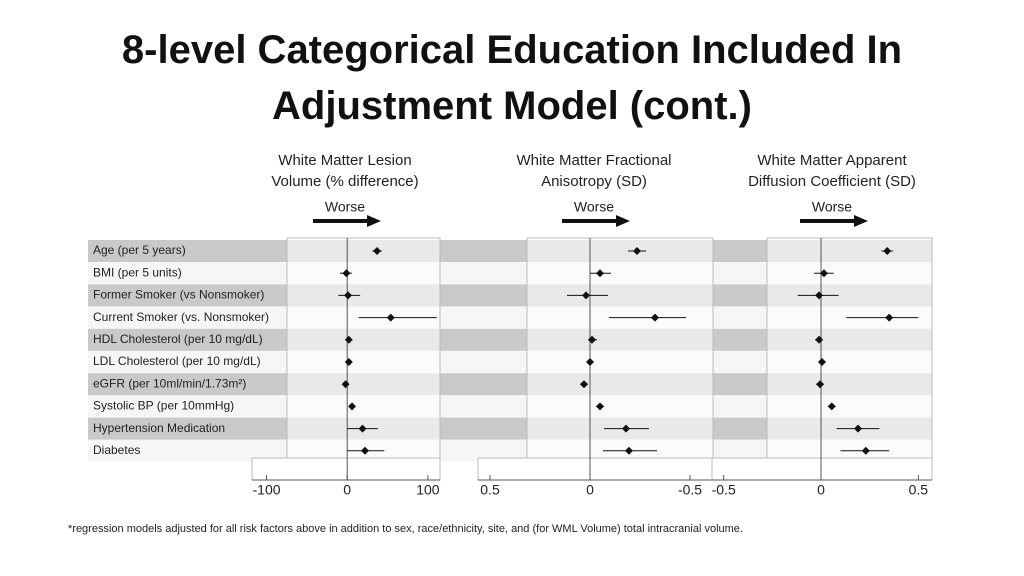  I want to click on row-label: Former Smoker (vs Nonsmoker), so click(178, 295).